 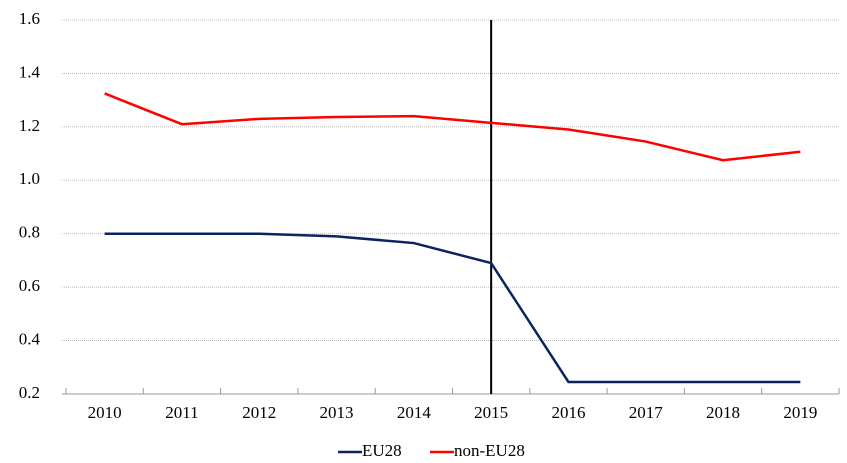 I want to click on x-tick-label: 2018, so click(x=723, y=412).